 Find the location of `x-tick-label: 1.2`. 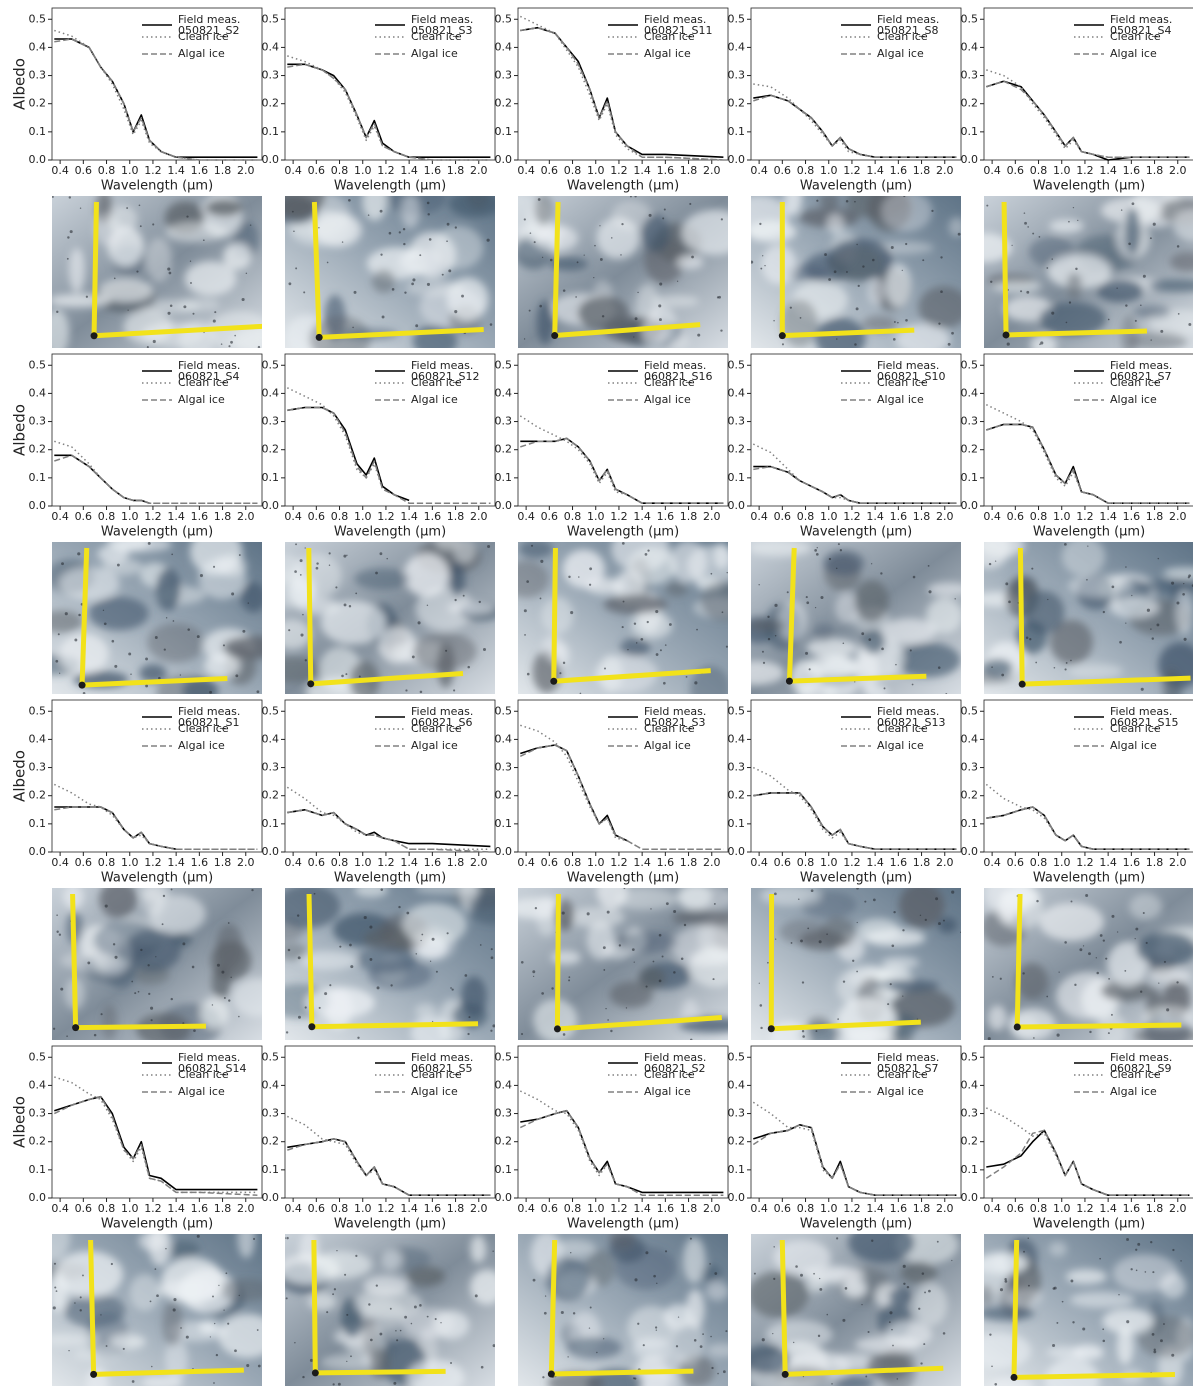

x-tick-label: 1.2 is located at coordinates (852, 1208).